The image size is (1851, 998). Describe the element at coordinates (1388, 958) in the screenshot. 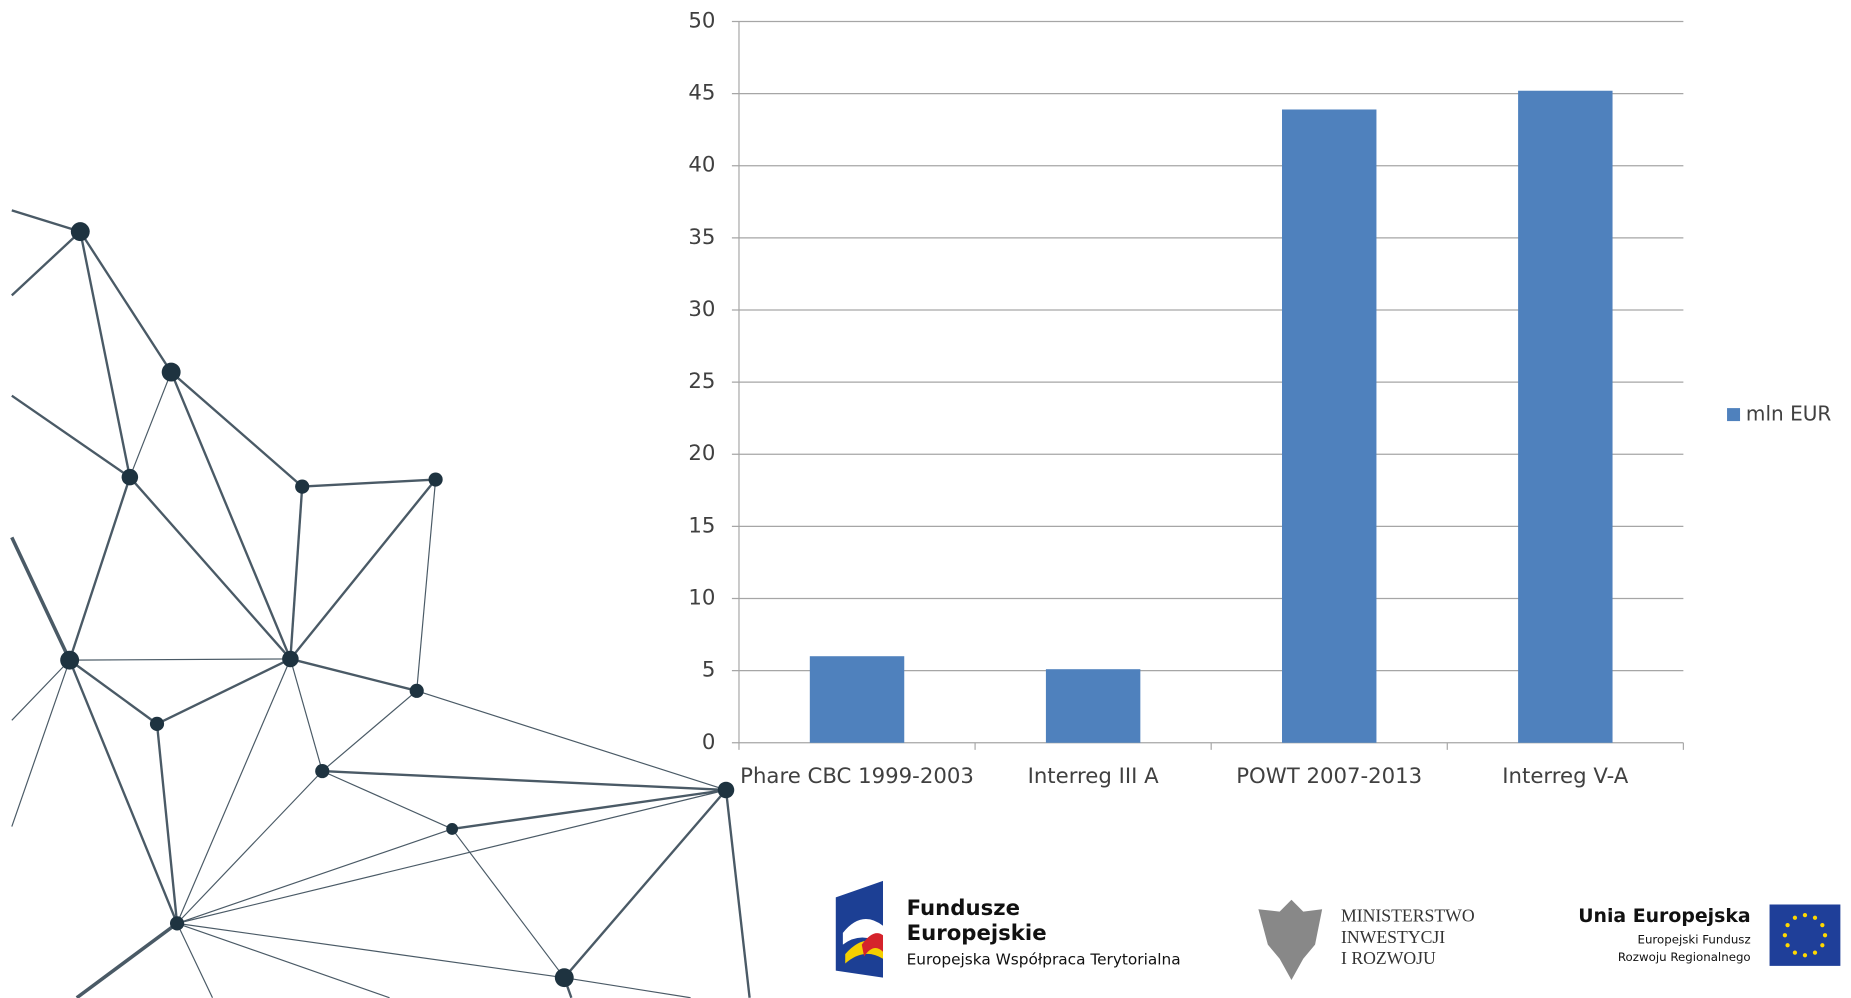

I see `logo-text: I ROZWOJU` at that location.